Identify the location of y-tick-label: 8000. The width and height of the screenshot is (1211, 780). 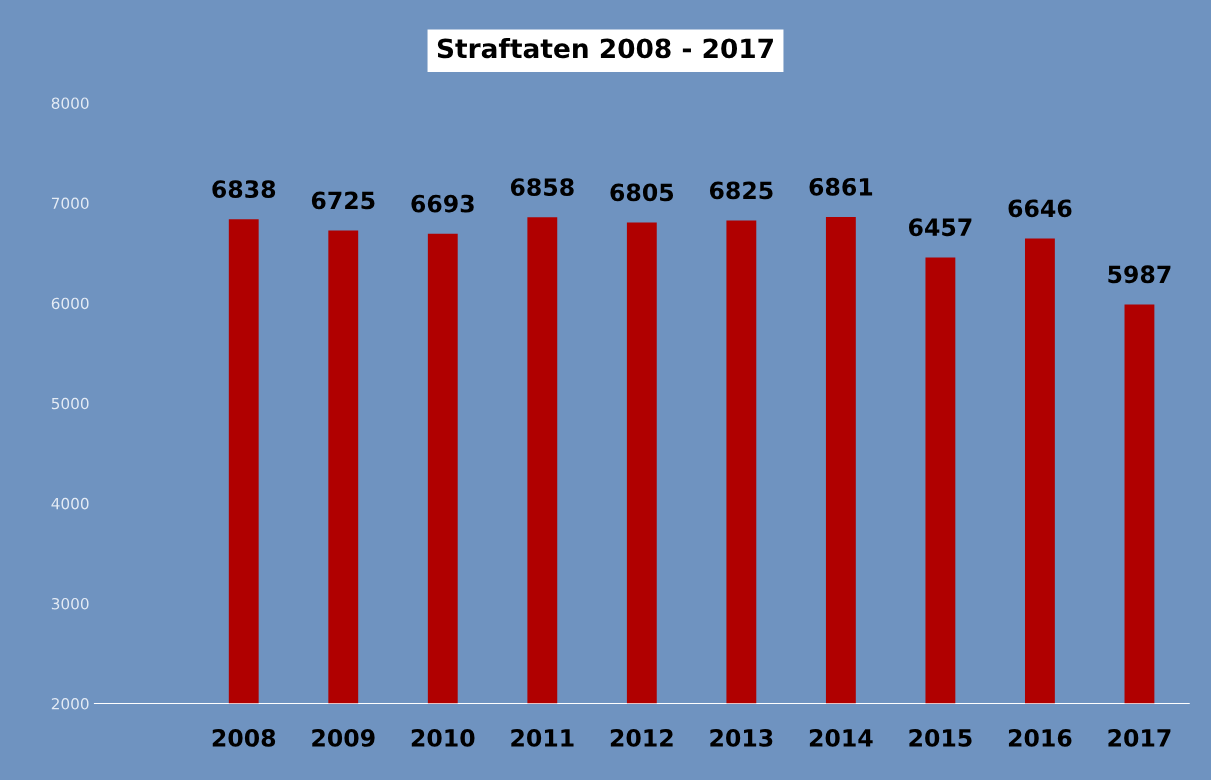
(70, 103).